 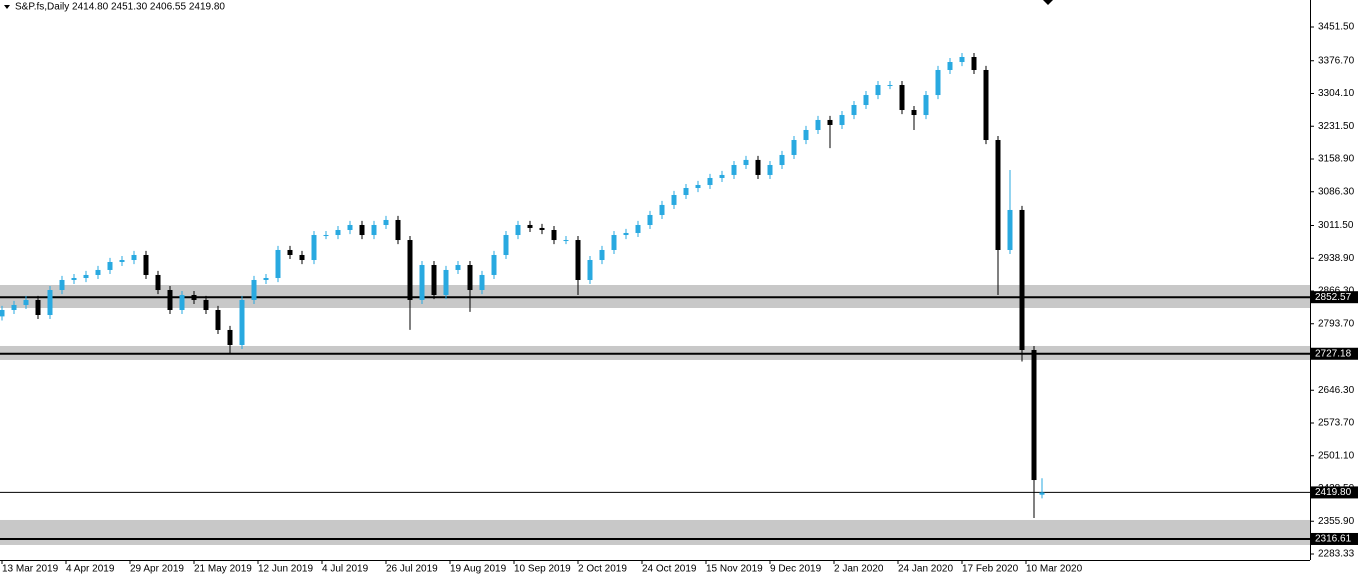 I want to click on x-tick-label: 15 Nov 2019, so click(x=734, y=569).